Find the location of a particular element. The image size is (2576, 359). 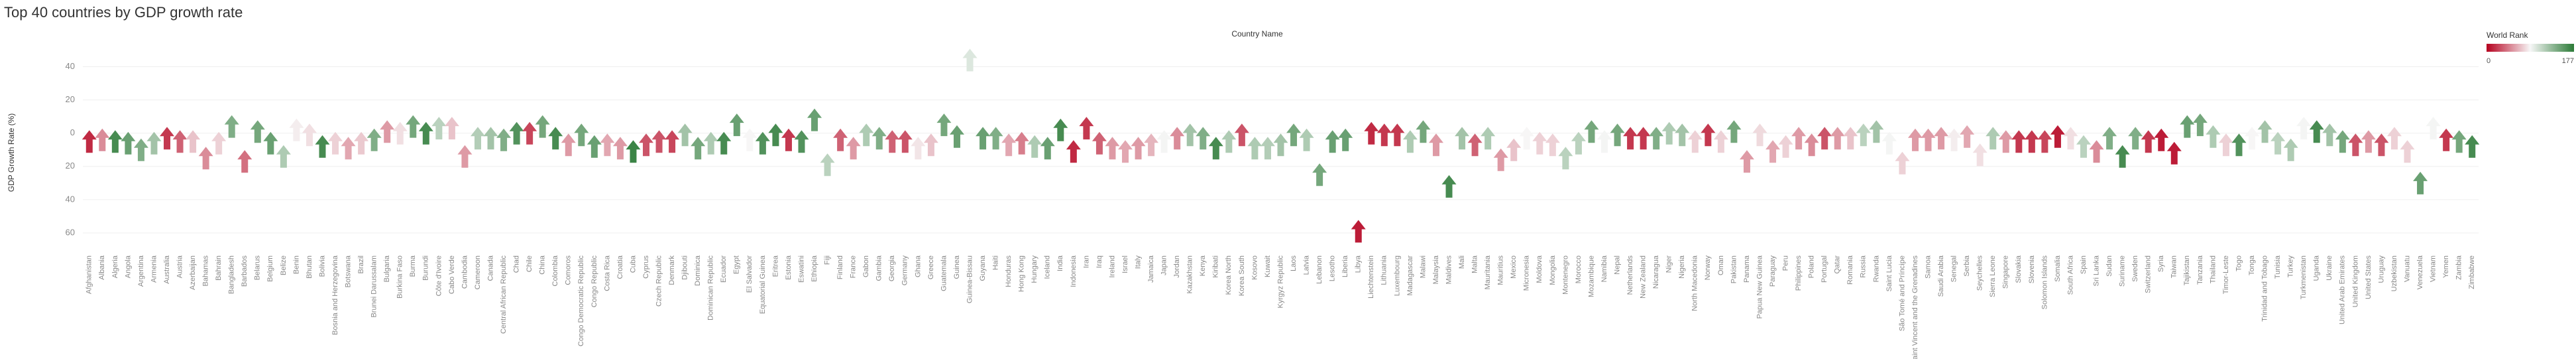

x-tick-label: Jamaica is located at coordinates (1151, 269).